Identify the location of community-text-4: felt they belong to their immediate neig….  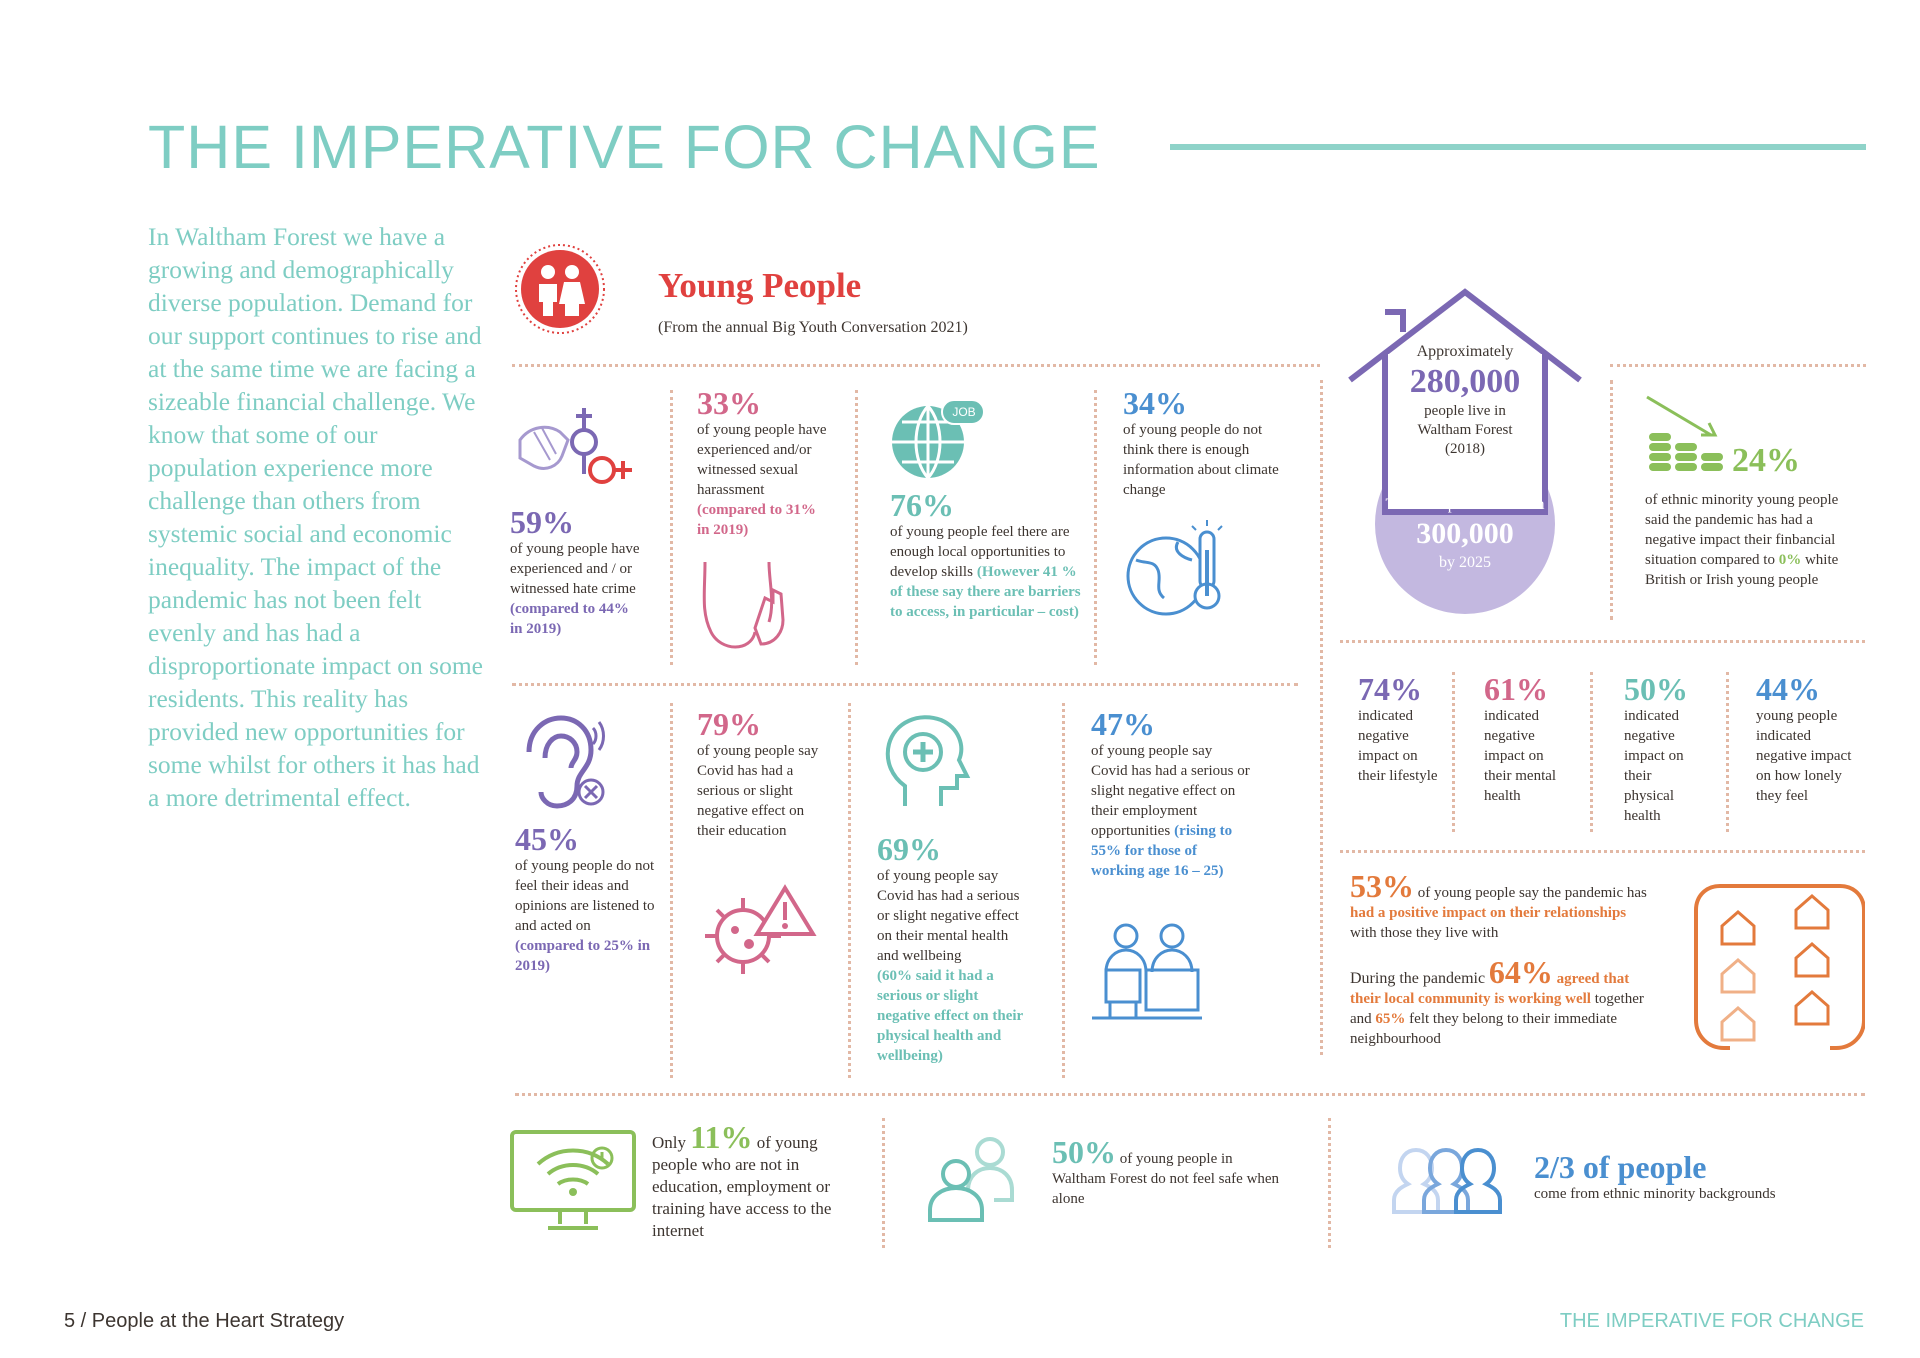
(1484, 1029).